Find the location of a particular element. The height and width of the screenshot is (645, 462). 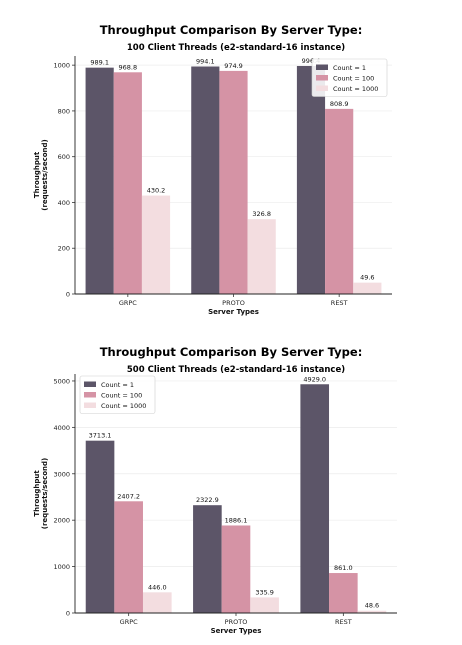

value-label: 989.1 is located at coordinates (99, 63).